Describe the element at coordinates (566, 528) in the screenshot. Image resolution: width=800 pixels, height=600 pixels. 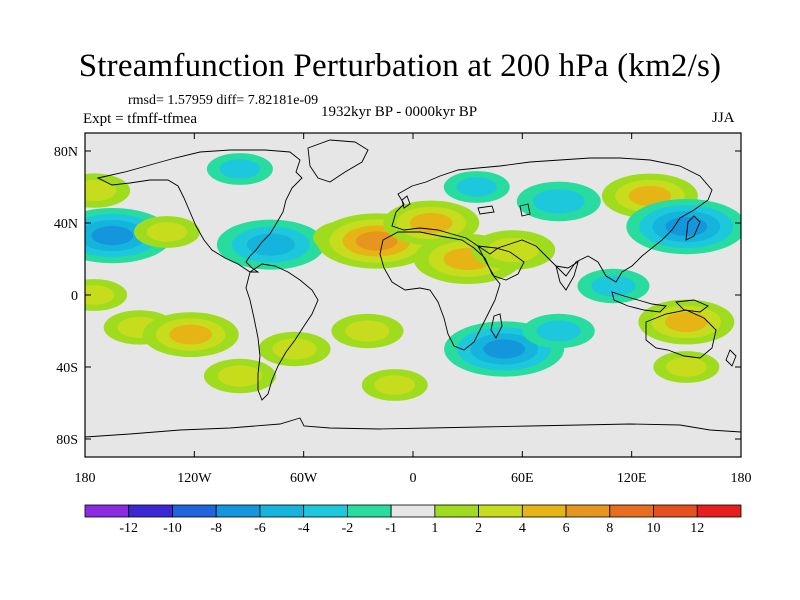
I see `colorbar-label: 6` at that location.